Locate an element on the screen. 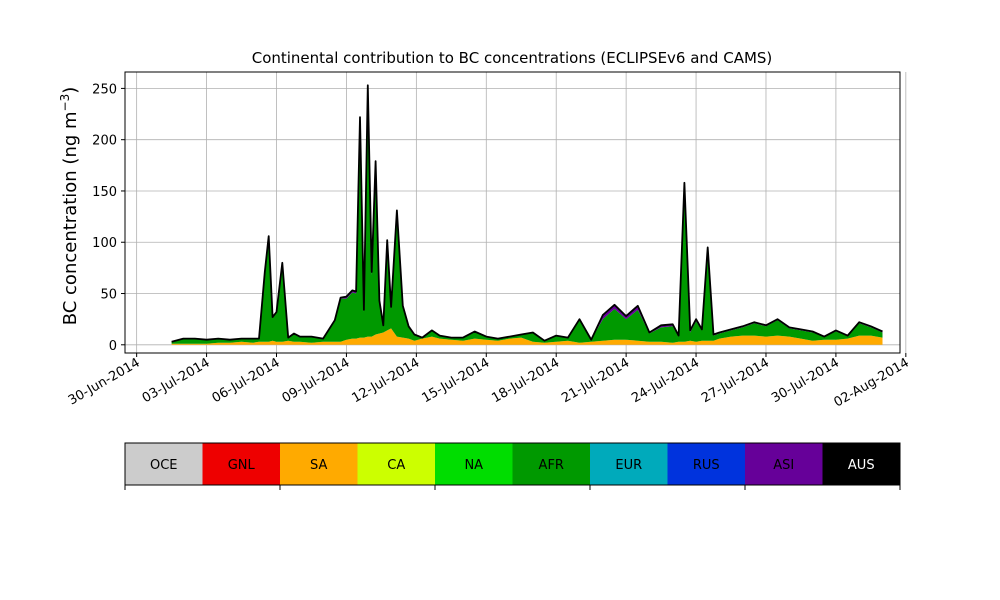 The image size is (1000, 600). legend-swatch-eur is located at coordinates (629, 464).